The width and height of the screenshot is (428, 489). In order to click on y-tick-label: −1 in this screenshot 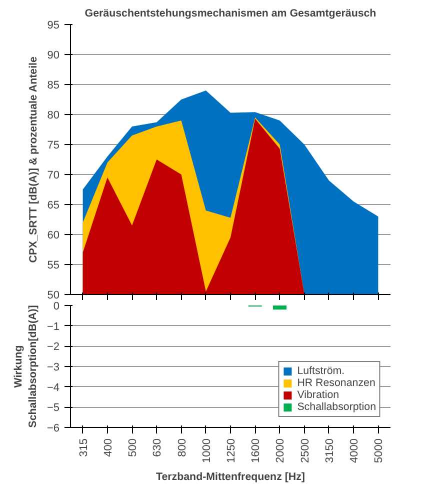, I will do `click(53, 326)`.